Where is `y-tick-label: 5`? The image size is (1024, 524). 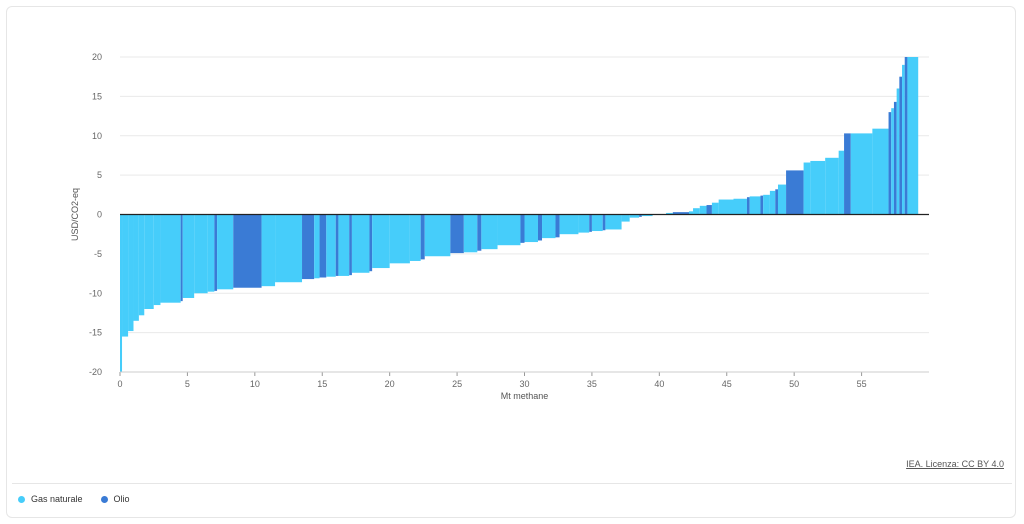
y-tick-label: 5 is located at coordinates (99, 175).